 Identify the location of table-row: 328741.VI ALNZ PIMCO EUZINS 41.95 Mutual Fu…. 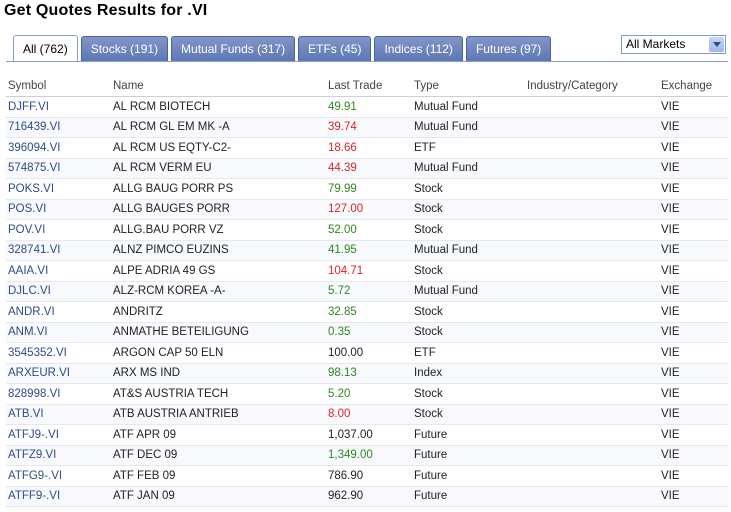
(367, 250).